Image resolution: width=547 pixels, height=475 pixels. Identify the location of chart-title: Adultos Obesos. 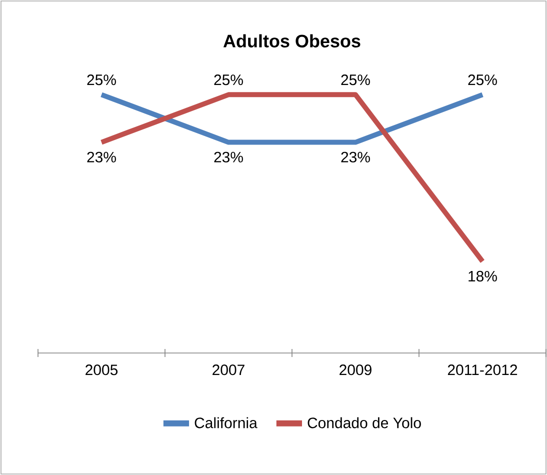
(291, 41).